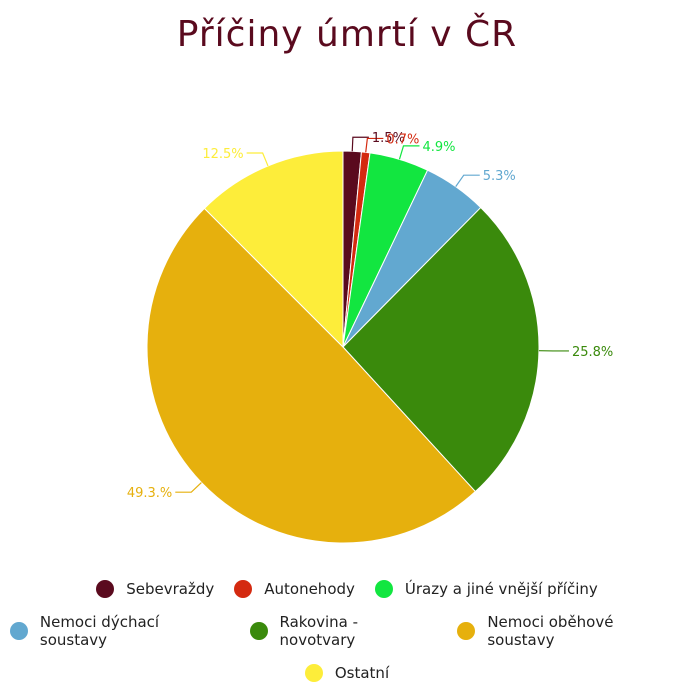  What do you see at coordinates (170, 589) in the screenshot?
I see `legend-label: Sebevraždy` at bounding box center [170, 589].